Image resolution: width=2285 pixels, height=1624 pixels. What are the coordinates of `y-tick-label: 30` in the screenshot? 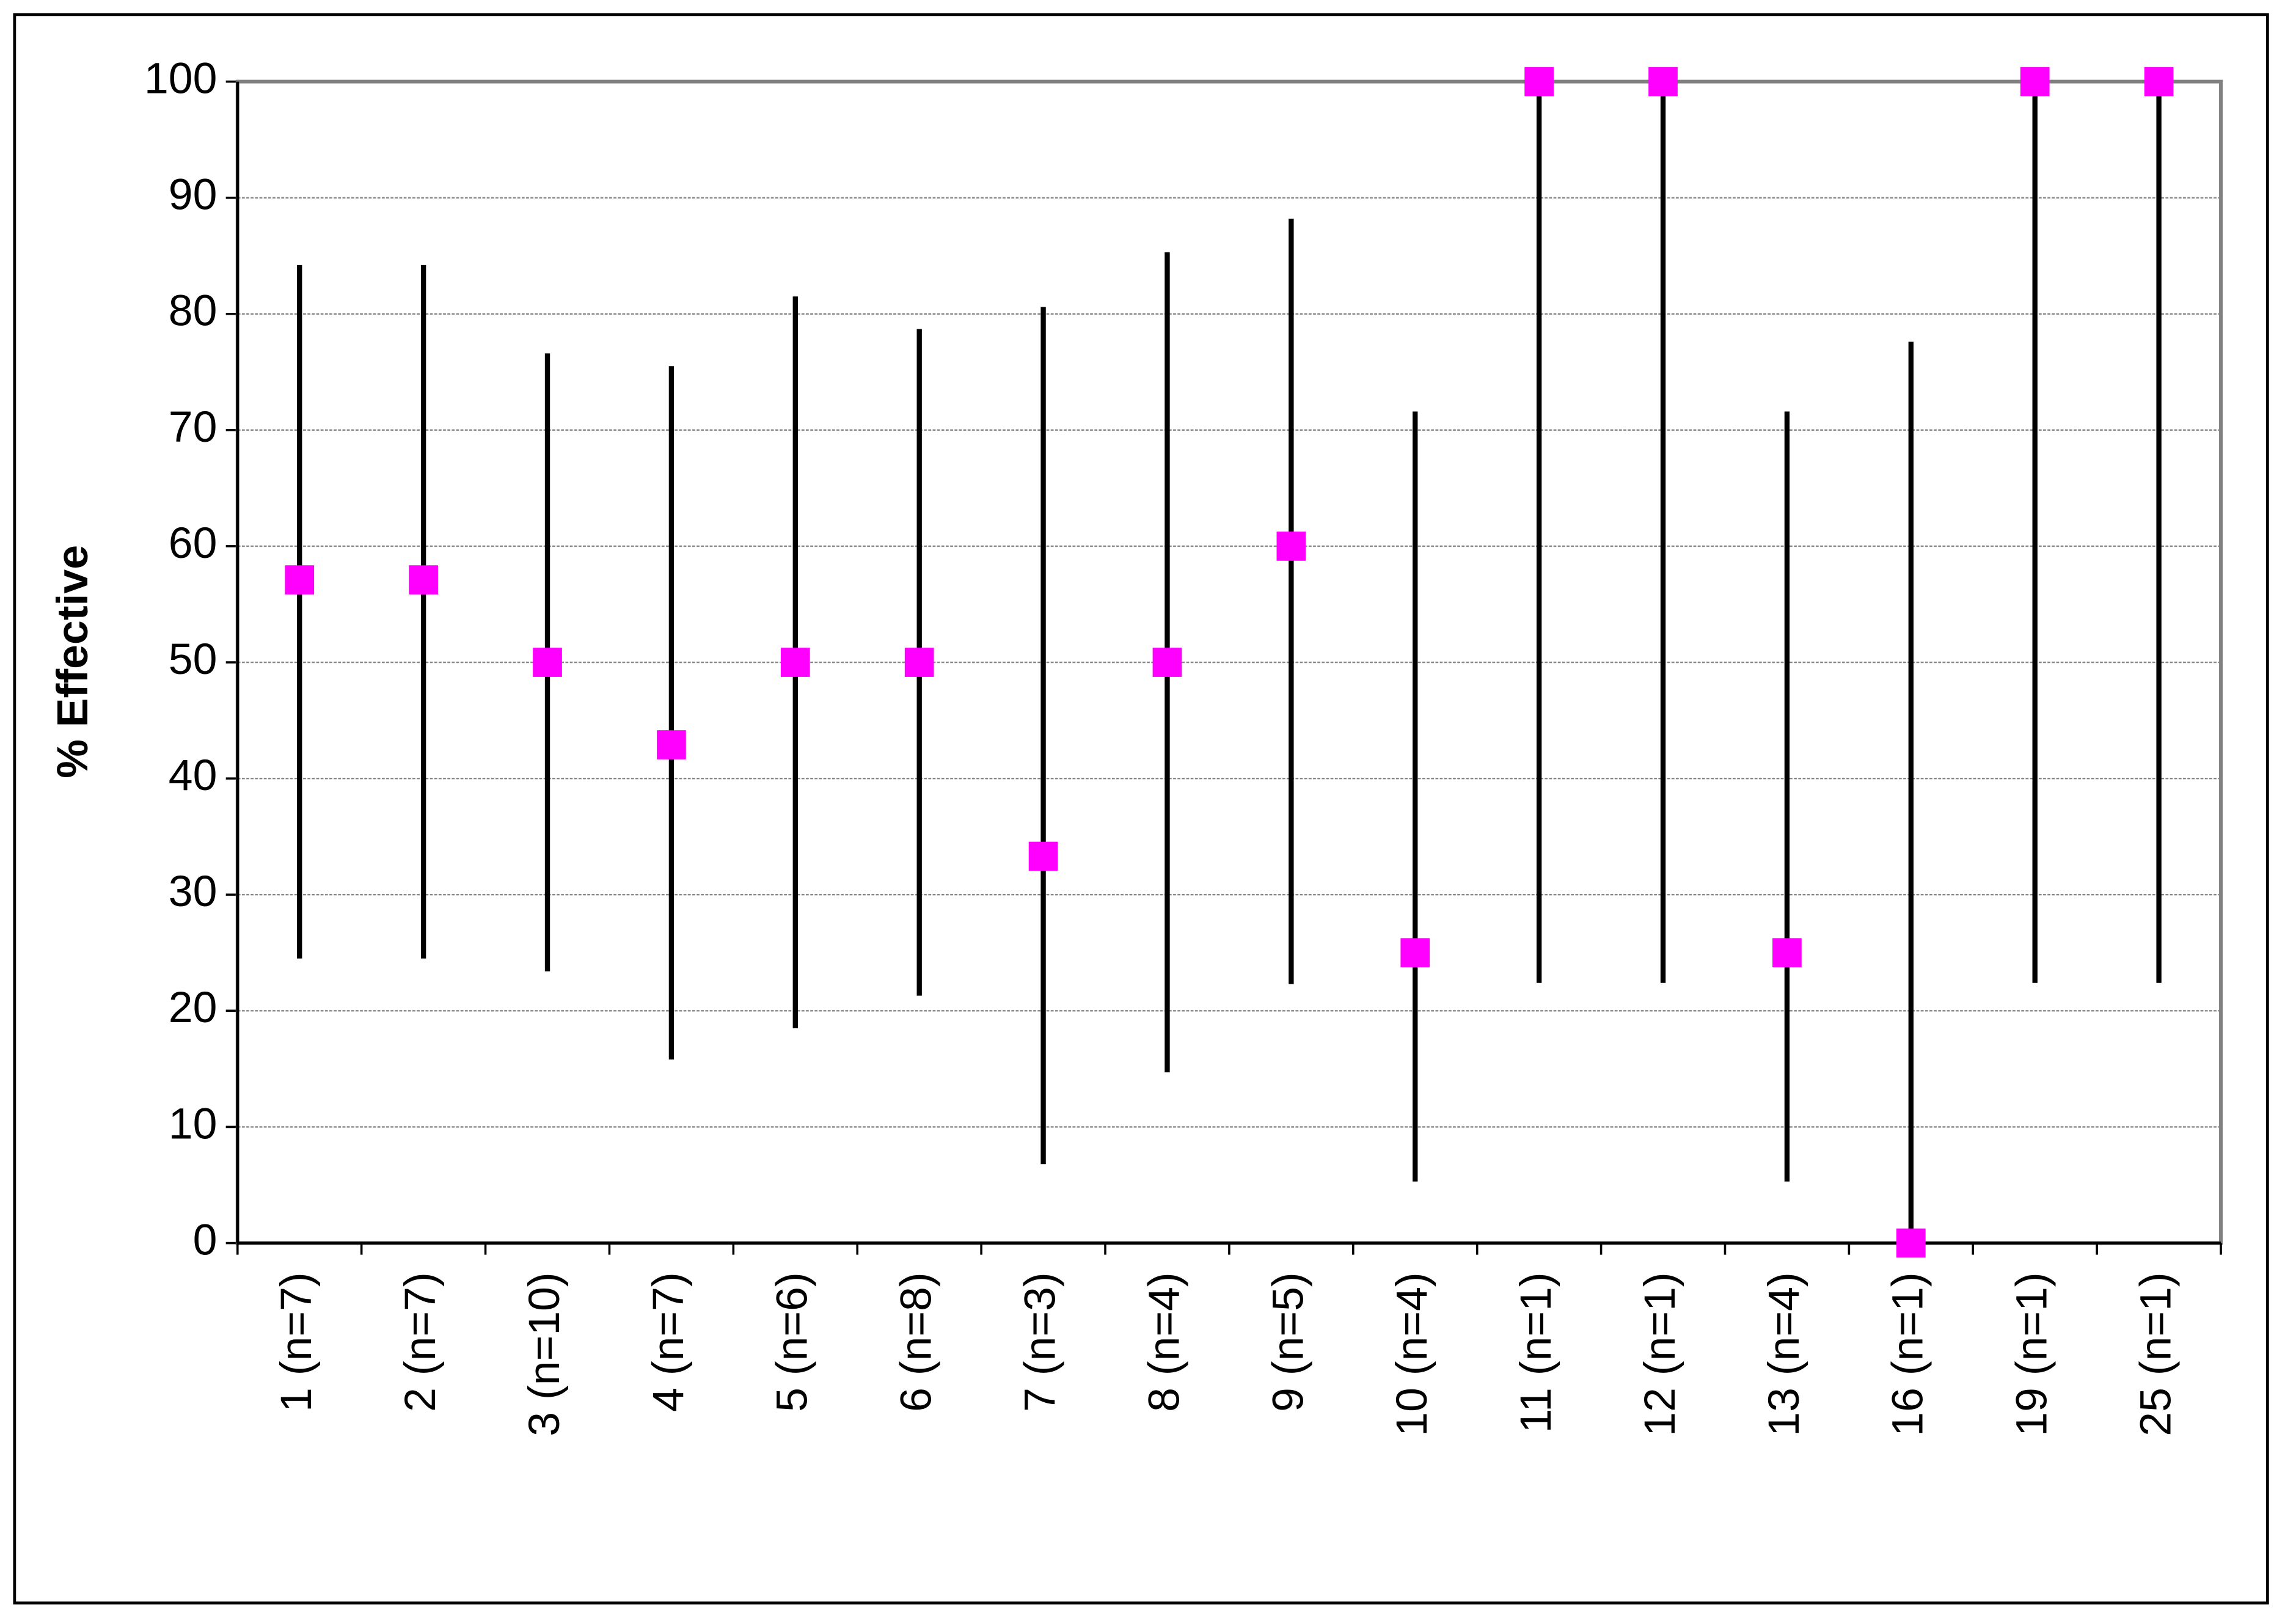 It's located at (193, 891).